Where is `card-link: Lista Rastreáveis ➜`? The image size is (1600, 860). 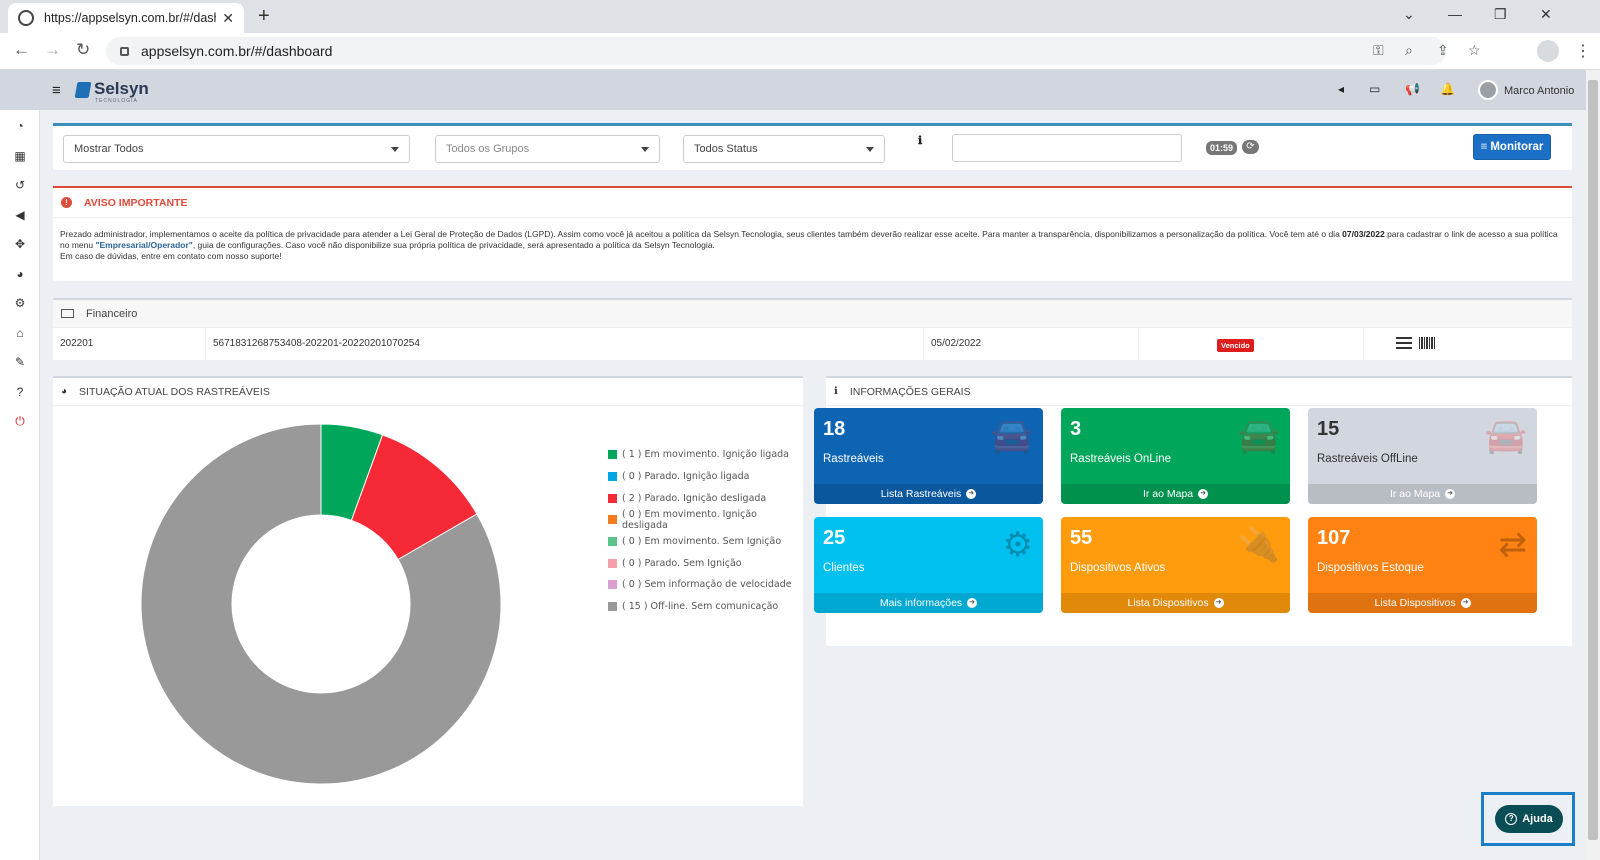
card-link: Lista Rastreáveis ➜ is located at coordinates (928, 494).